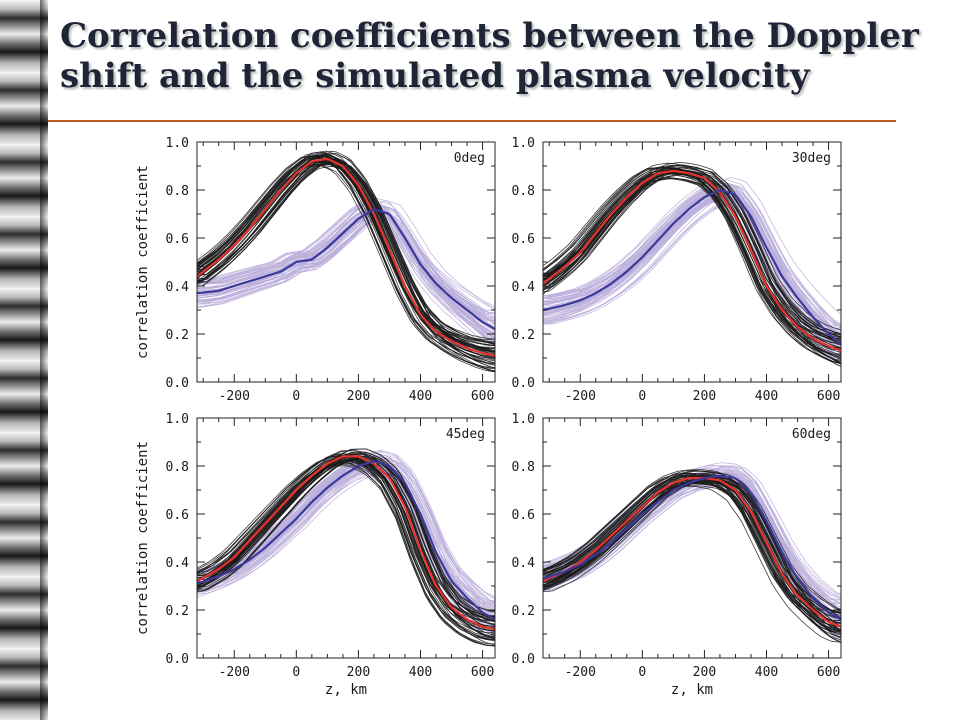 The height and width of the screenshot is (720, 960). Describe the element at coordinates (811, 434) in the screenshot. I see `panel-label: 60deg` at that location.